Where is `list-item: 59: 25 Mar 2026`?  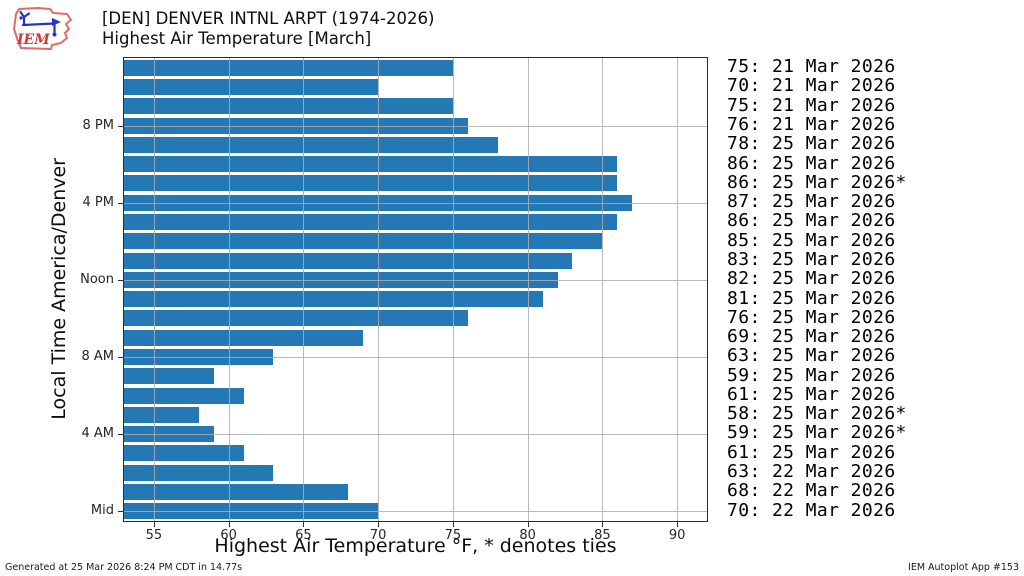 list-item: 59: 25 Mar 2026 is located at coordinates (811, 375).